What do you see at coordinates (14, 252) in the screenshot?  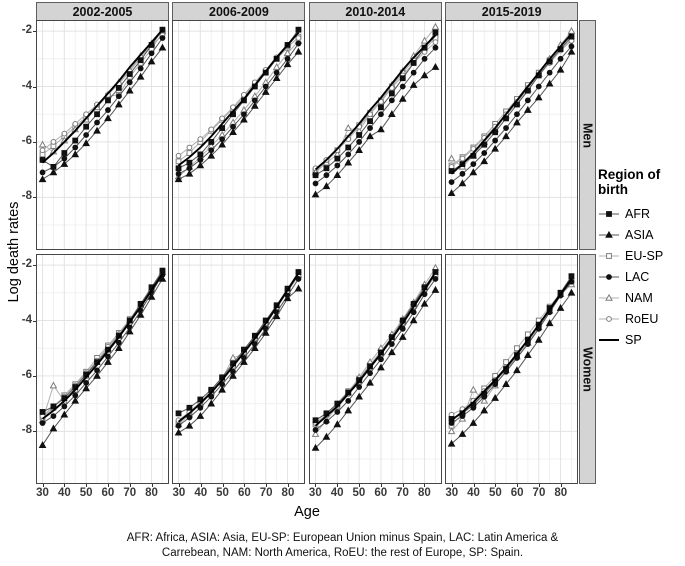 I see `y-axis-title: Log death rates` at bounding box center [14, 252].